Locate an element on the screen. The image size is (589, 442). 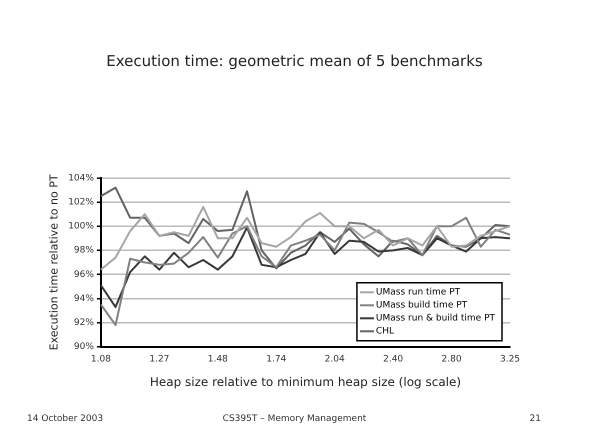
y-tick-label: 100% is located at coordinates (81, 227).